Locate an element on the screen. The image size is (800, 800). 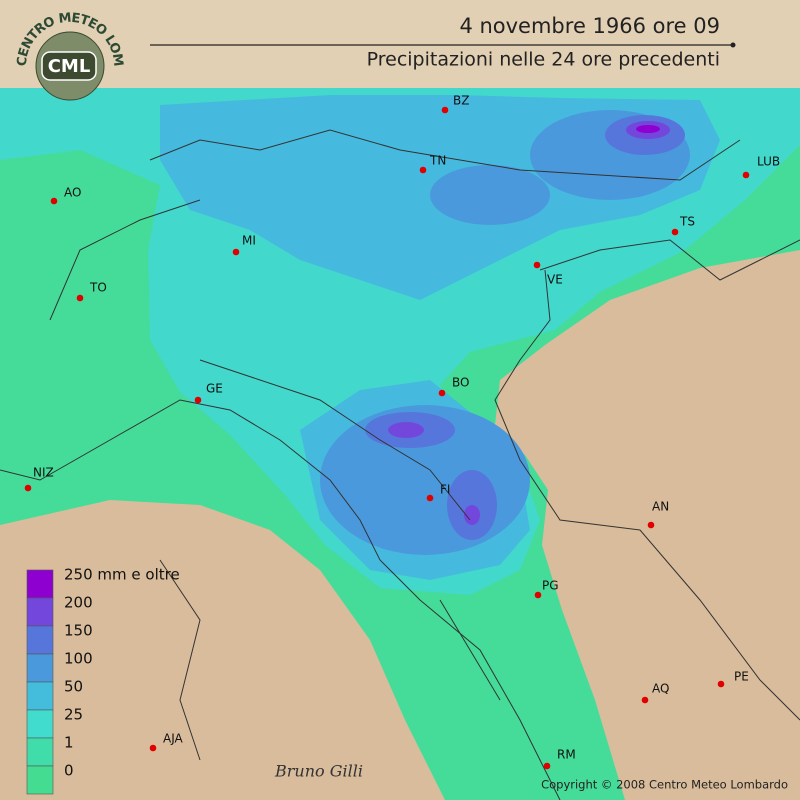
city-label: NIZ is located at coordinates (43, 473).